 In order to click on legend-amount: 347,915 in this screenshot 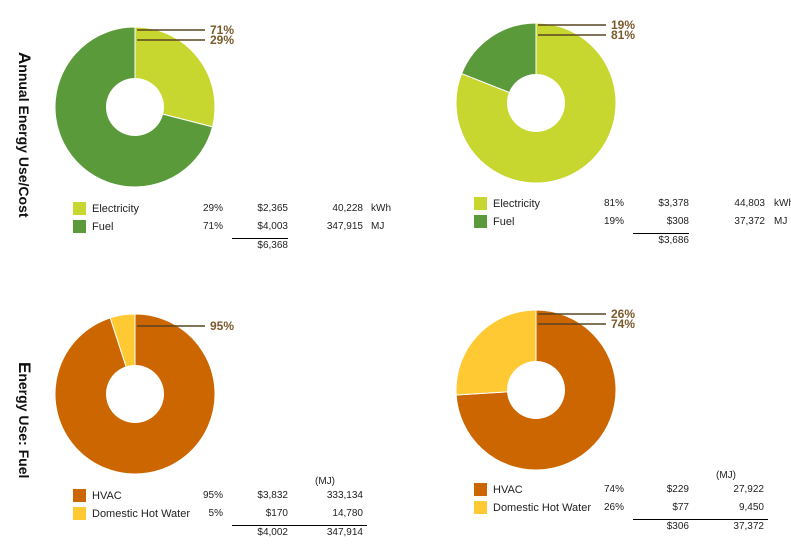, I will do `click(344, 226)`.